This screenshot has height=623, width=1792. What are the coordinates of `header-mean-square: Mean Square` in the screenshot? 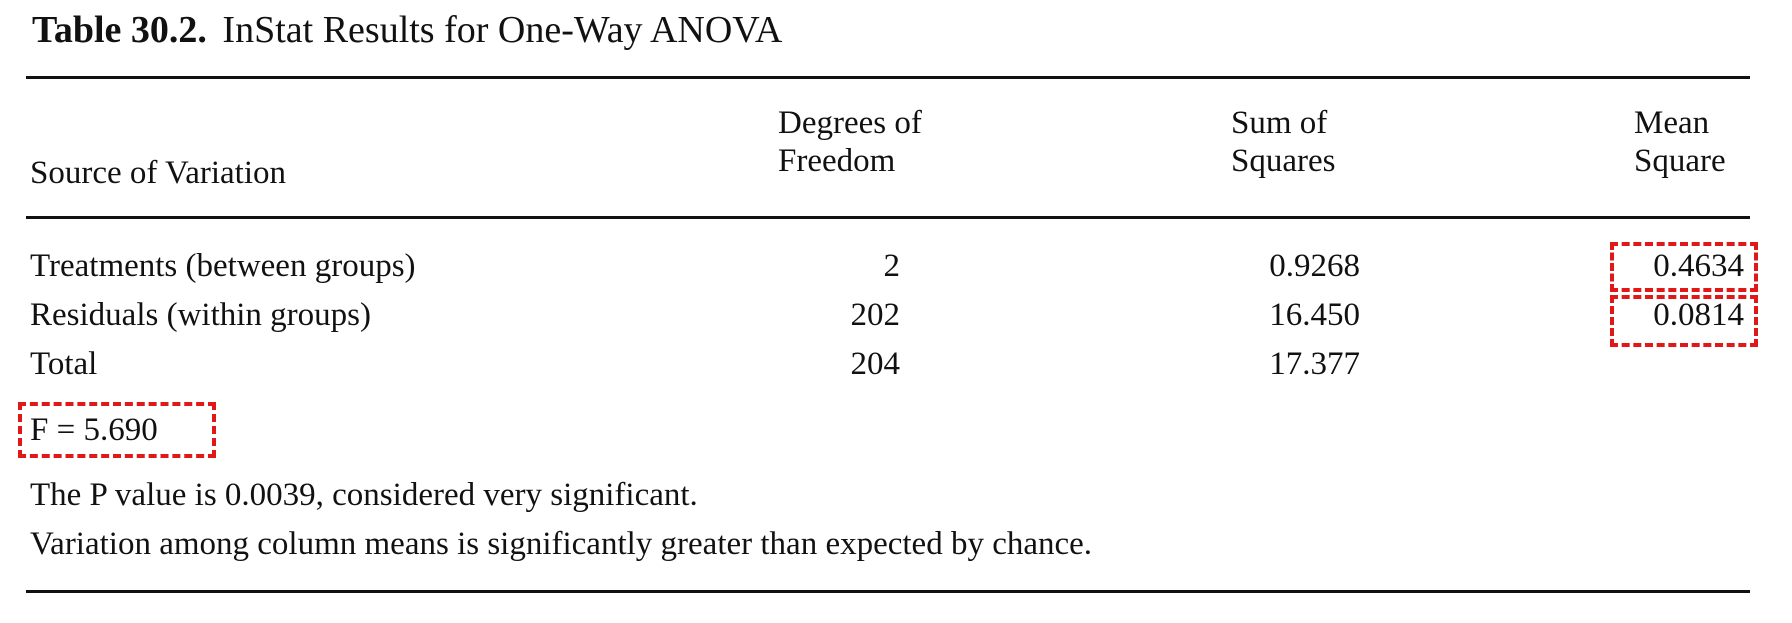 It's located at (1680, 142).